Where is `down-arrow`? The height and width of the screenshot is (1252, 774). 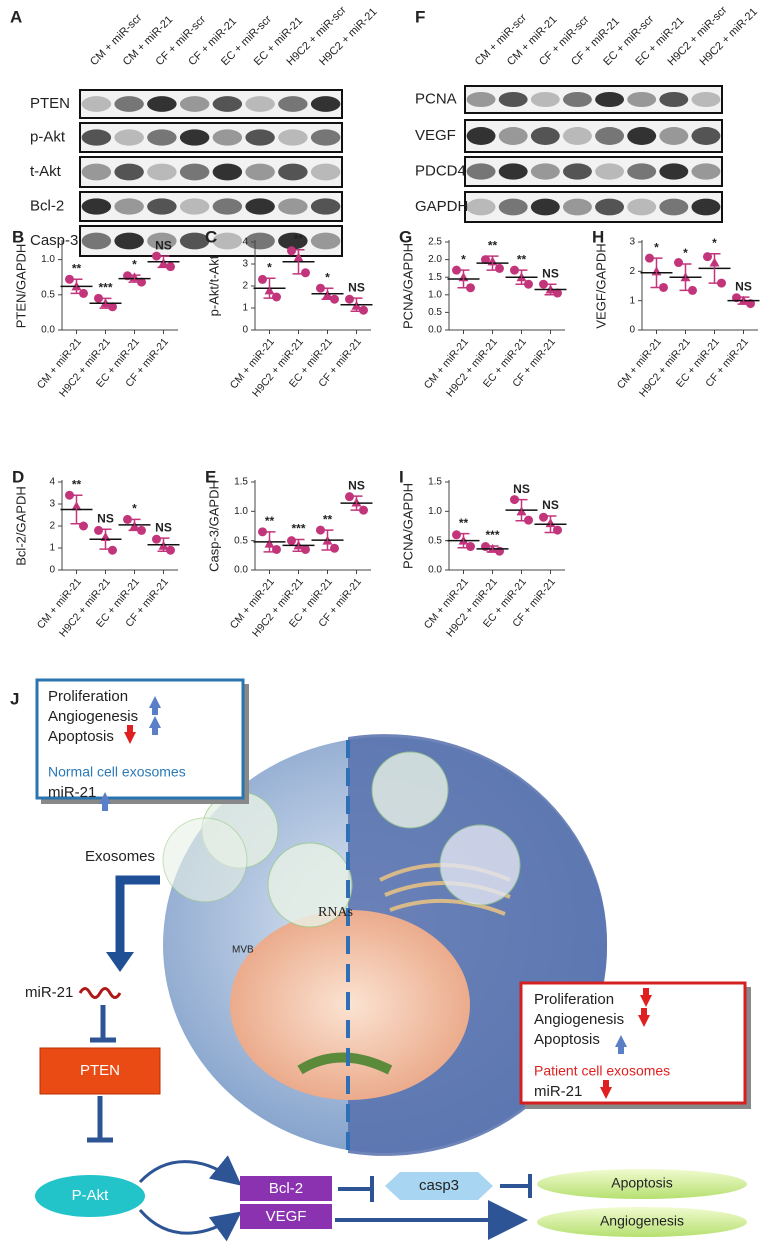 down-arrow is located at coordinates (130, 734).